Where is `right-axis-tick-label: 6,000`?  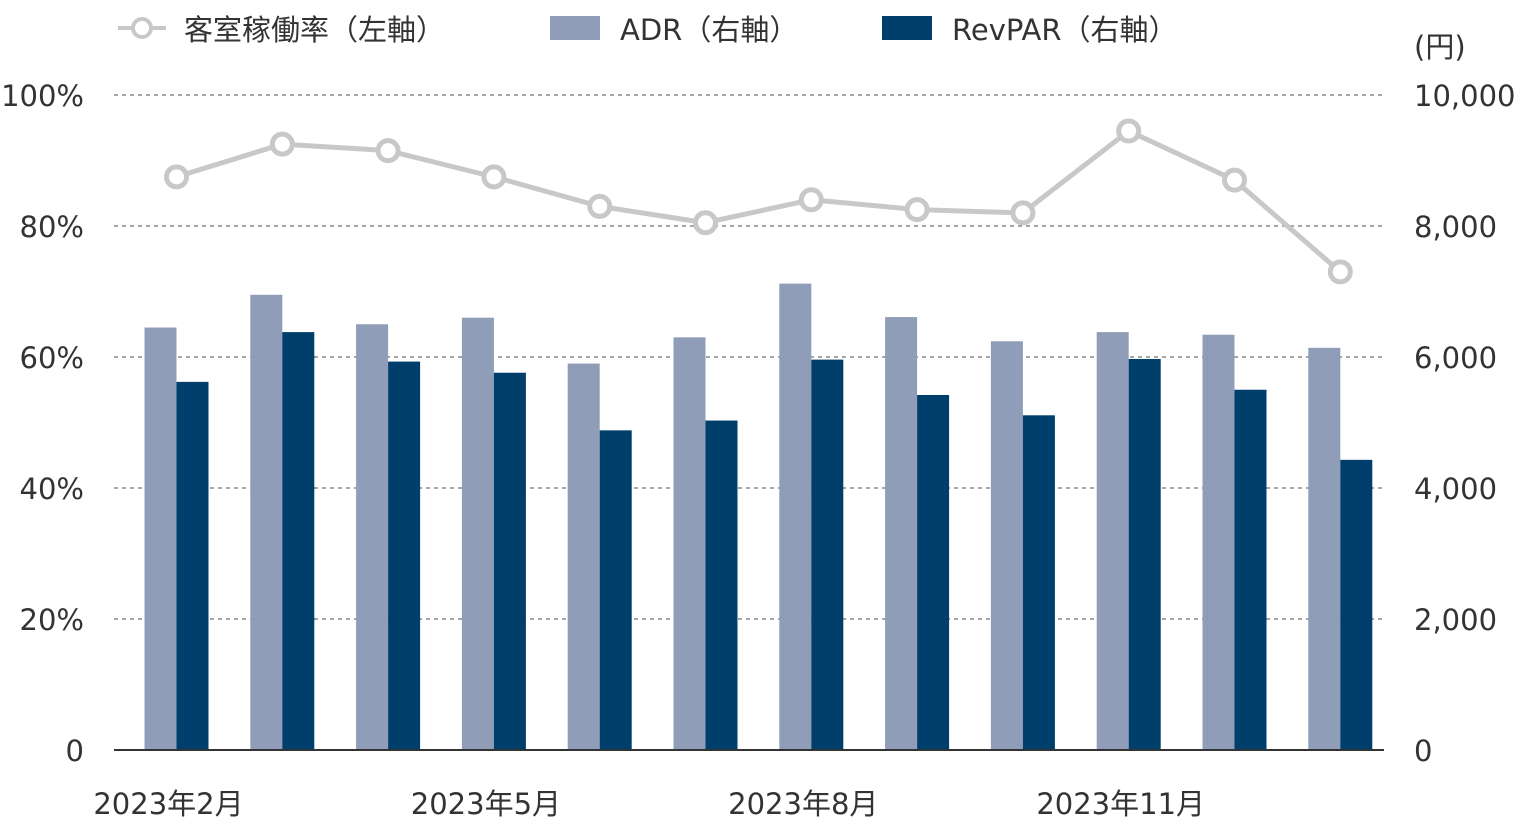 right-axis-tick-label: 6,000 is located at coordinates (1455, 358).